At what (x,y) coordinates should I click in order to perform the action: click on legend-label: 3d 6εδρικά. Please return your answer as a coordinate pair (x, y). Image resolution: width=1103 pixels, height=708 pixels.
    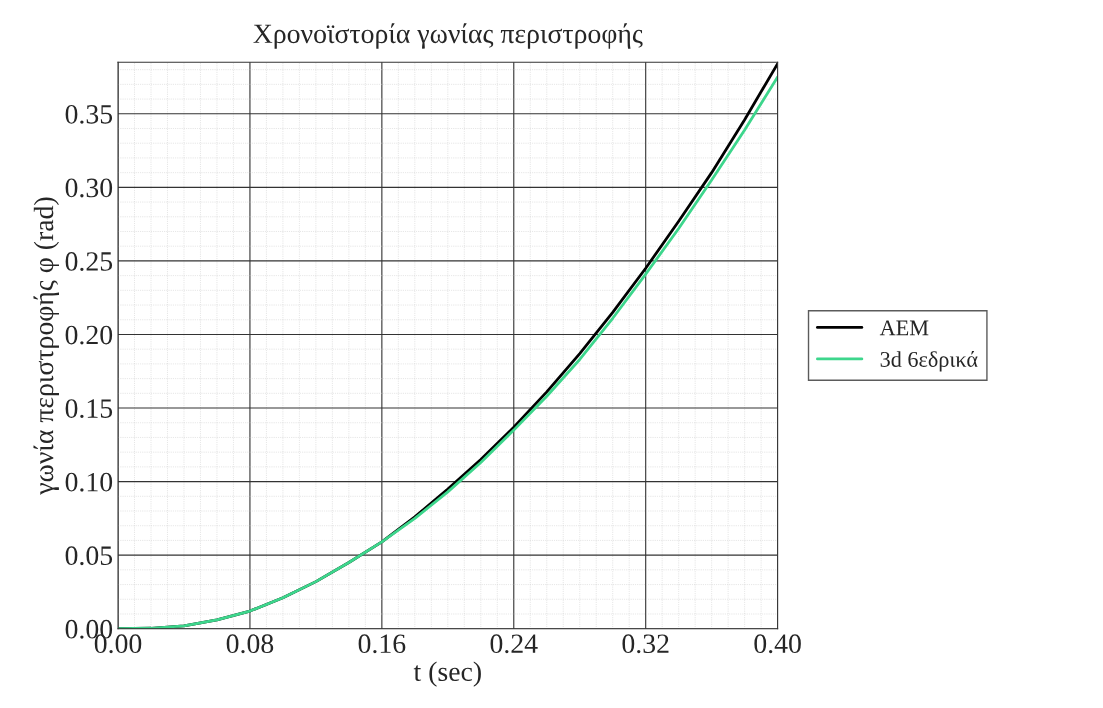
    Looking at the image, I should click on (929, 361).